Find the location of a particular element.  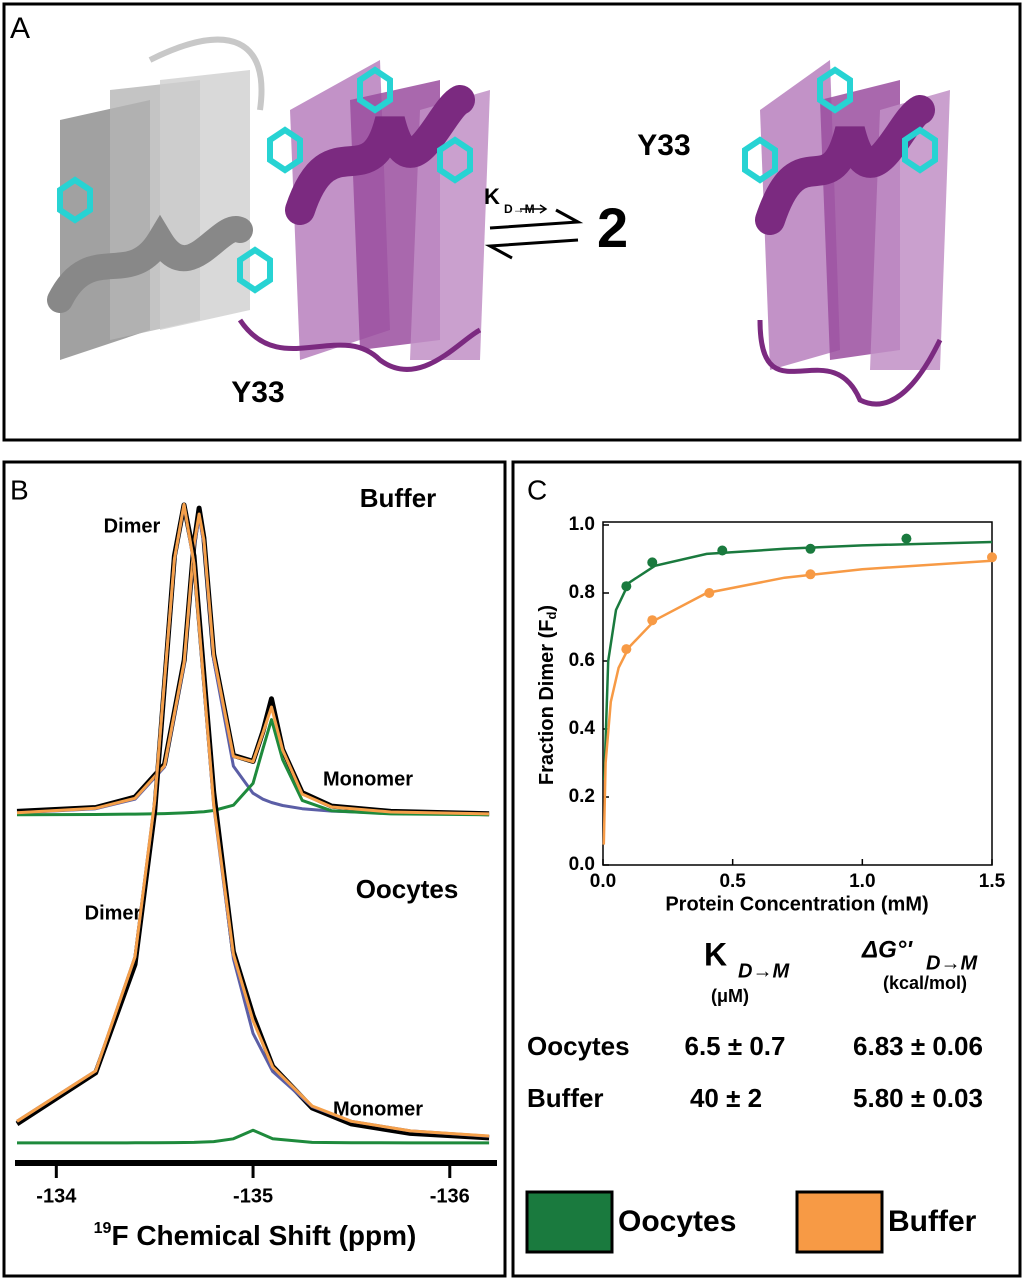

y-tick-label: 0.6 is located at coordinates (582, 660).